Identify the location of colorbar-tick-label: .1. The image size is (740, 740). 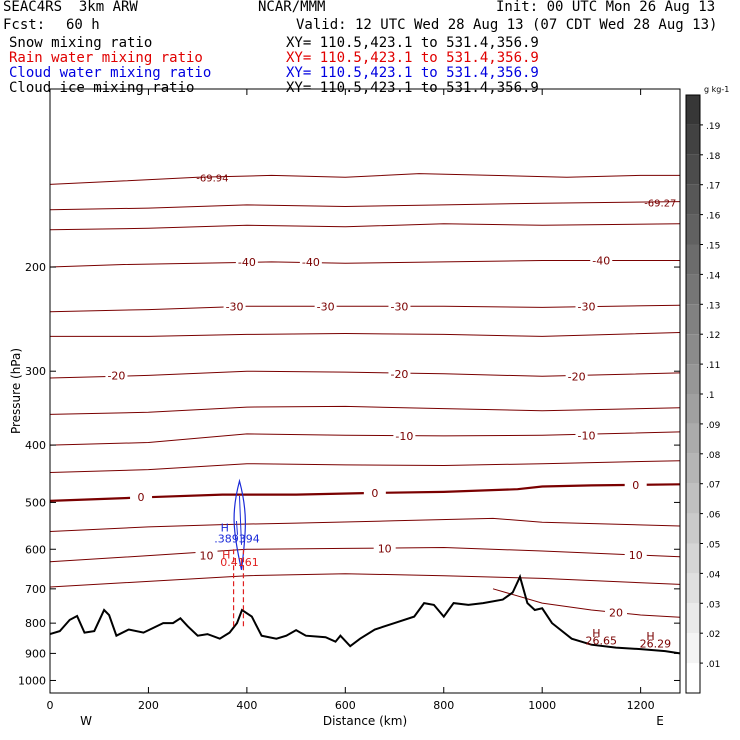
(710, 396).